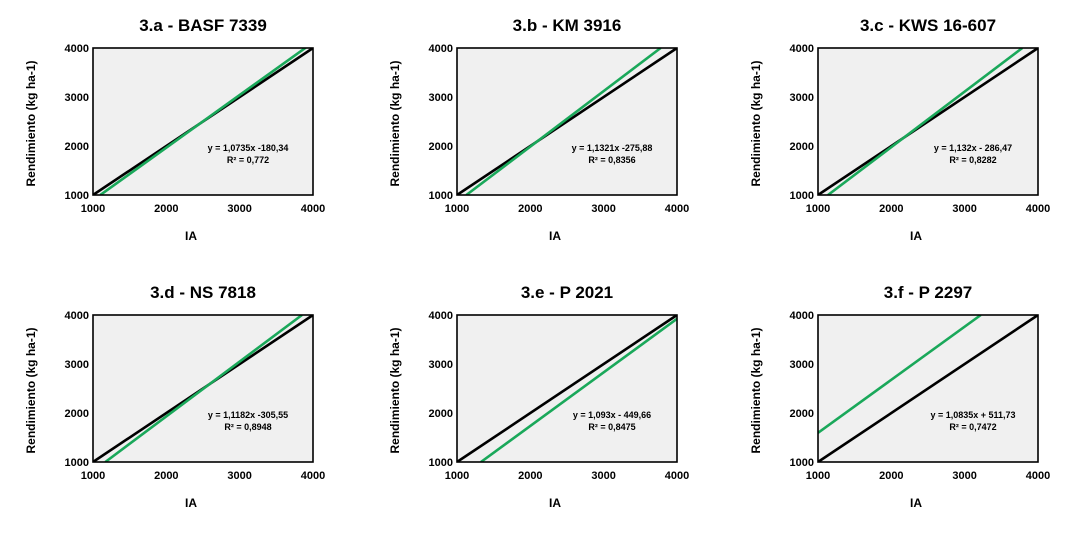  What do you see at coordinates (972, 427) in the screenshot?
I see `r-squared-label: R² = 0,7472` at bounding box center [972, 427].